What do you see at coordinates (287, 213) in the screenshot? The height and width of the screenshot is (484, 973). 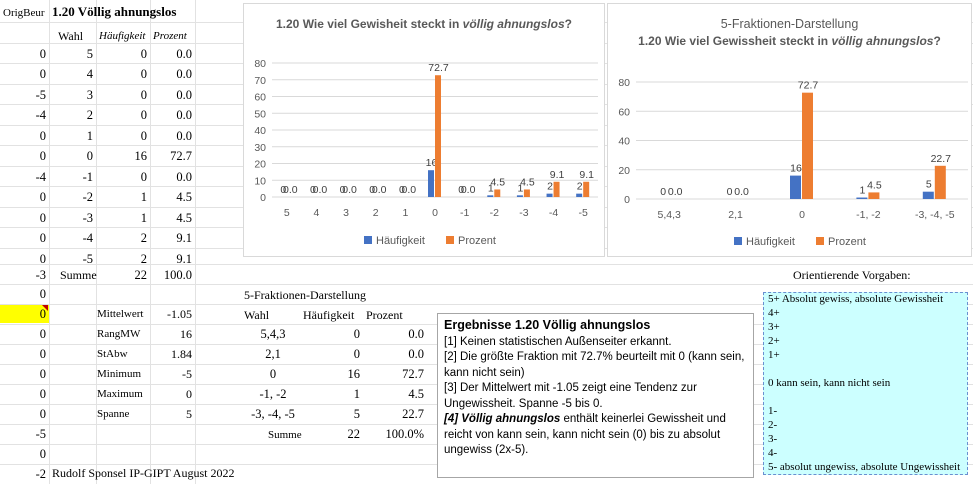 I see `x-tick-label: 5` at bounding box center [287, 213].